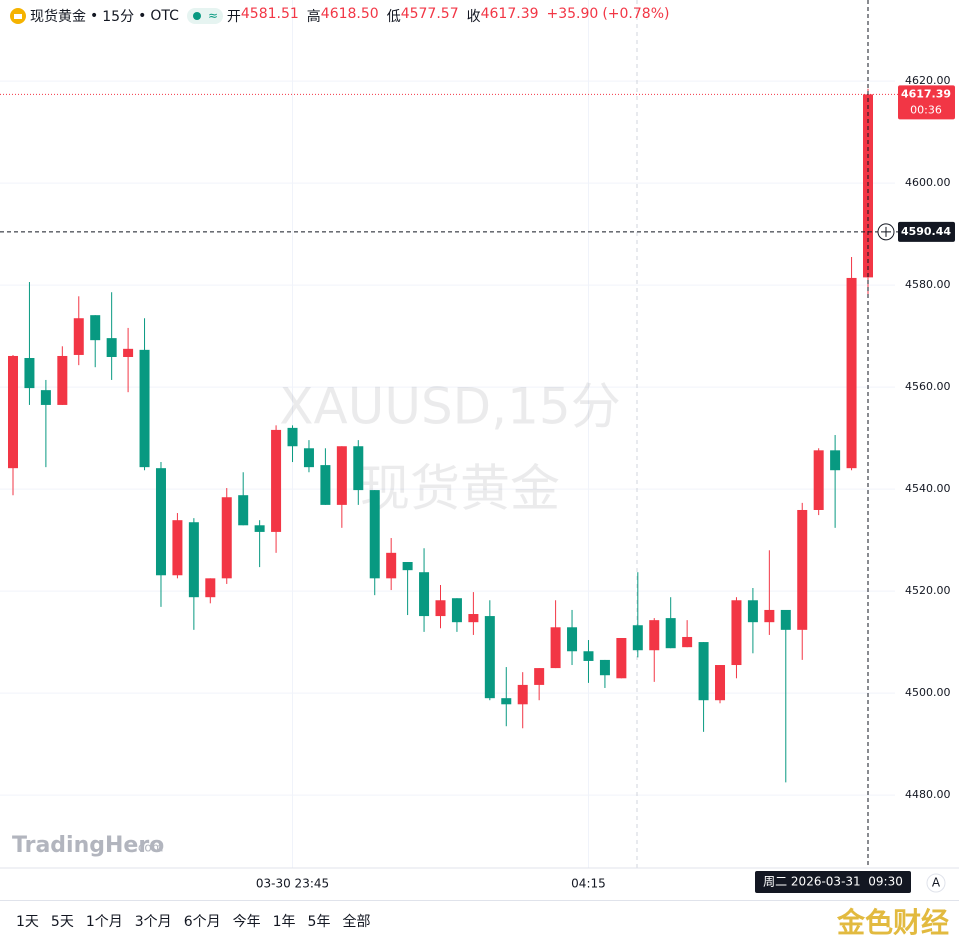 The width and height of the screenshot is (959, 941). Describe the element at coordinates (449, 407) in the screenshot. I see `watermark: XAUUSD,15分` at that location.